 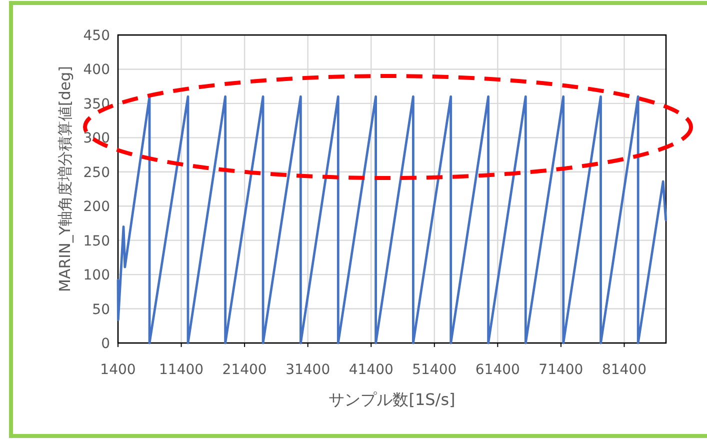 I want to click on y-tick-label: 150, so click(x=96, y=241).